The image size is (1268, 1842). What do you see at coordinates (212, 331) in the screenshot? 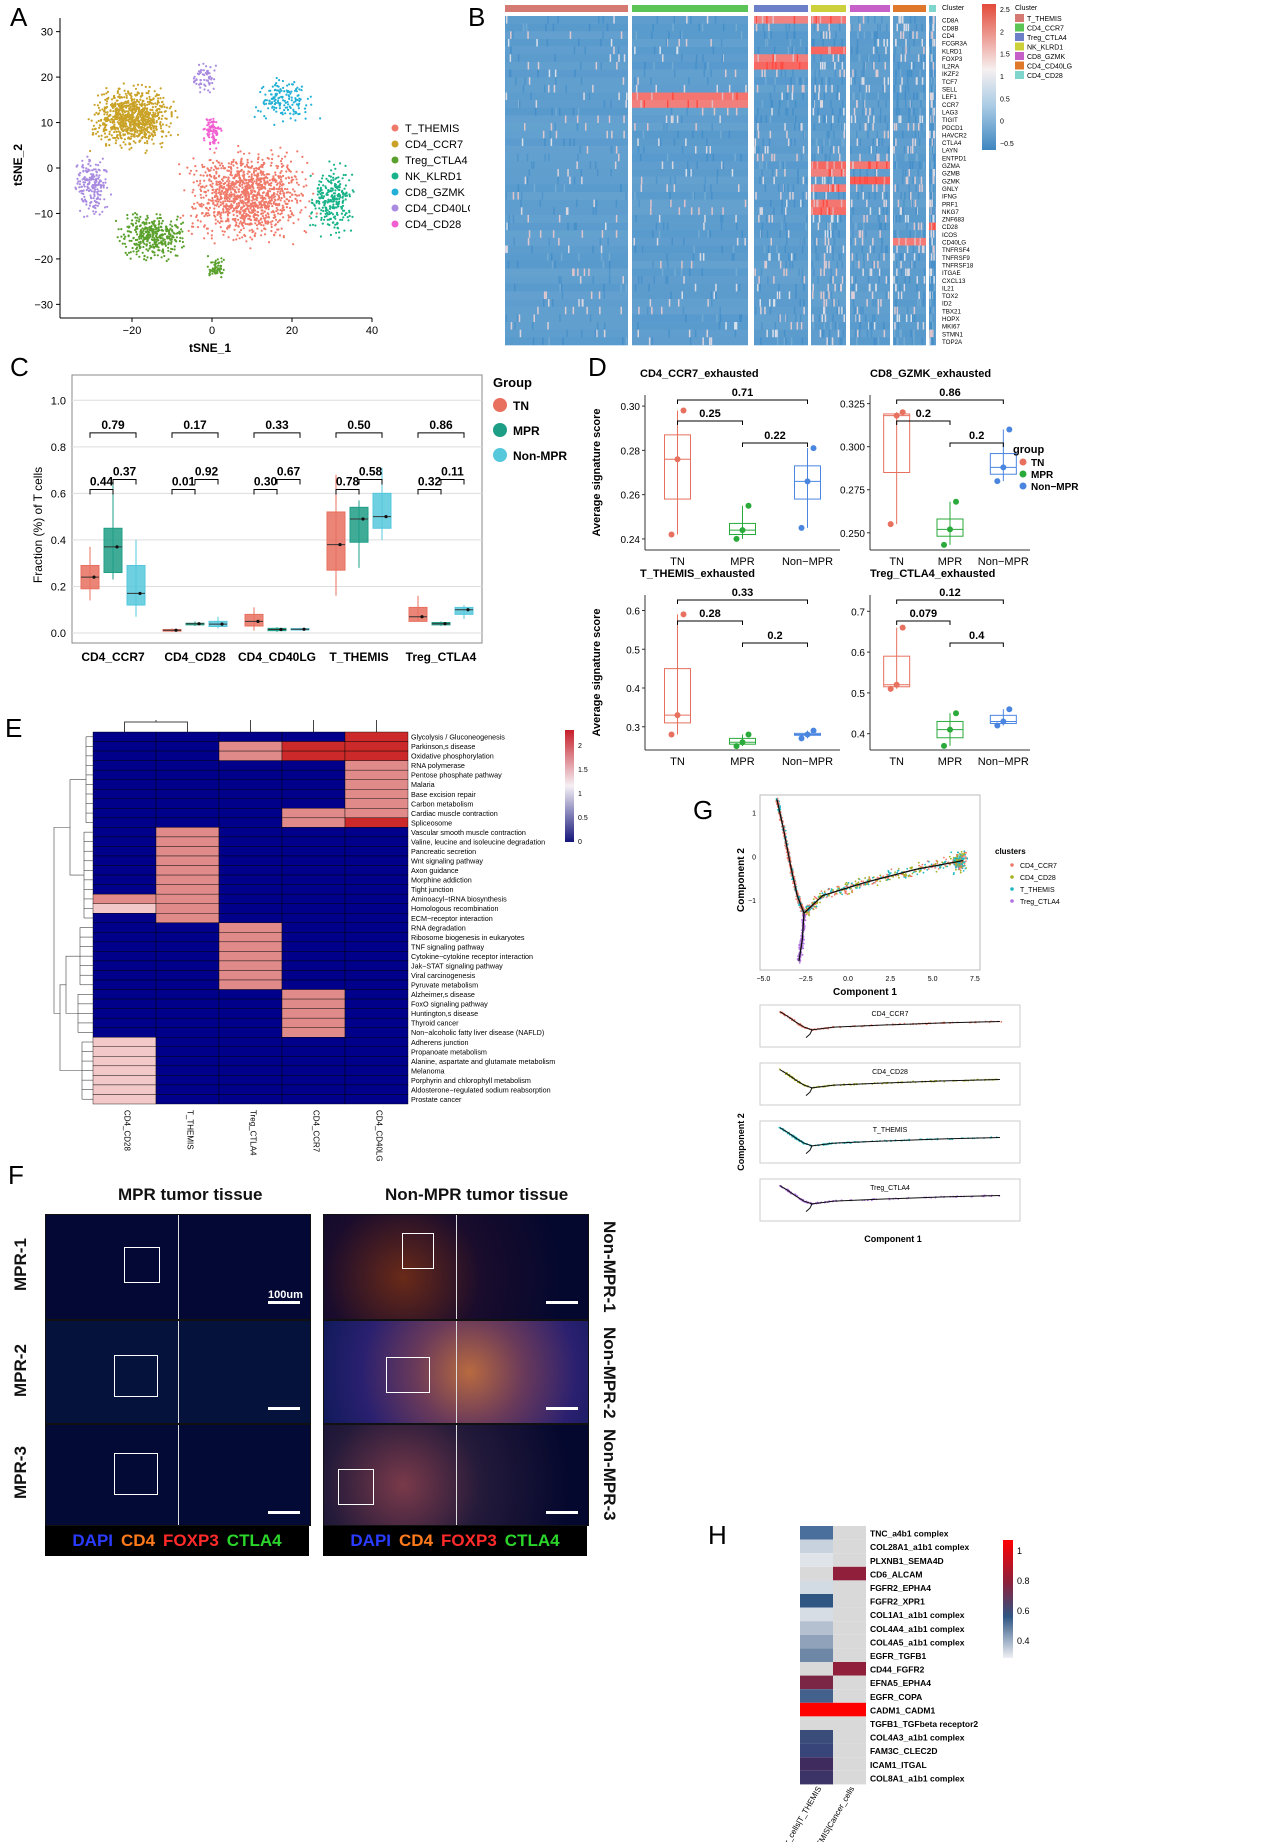
I see `tsne-xtick-label: 0` at bounding box center [212, 331].